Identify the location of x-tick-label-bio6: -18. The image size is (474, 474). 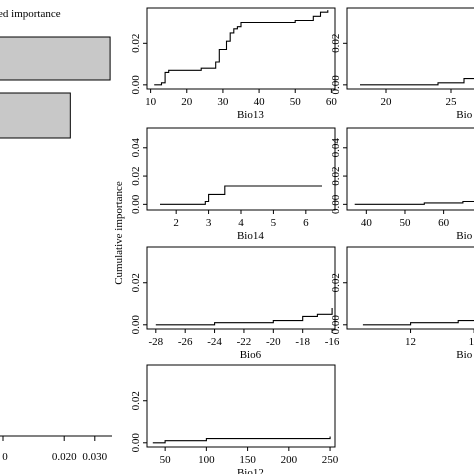
(302, 342).